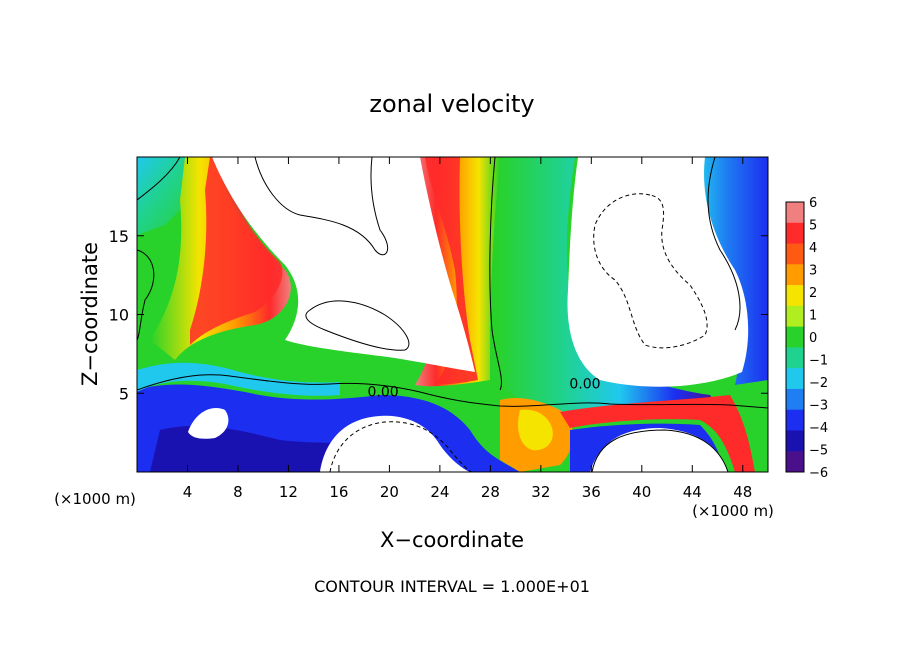 The image size is (904, 654). I want to click on x-tick-label: 32, so click(540, 492).